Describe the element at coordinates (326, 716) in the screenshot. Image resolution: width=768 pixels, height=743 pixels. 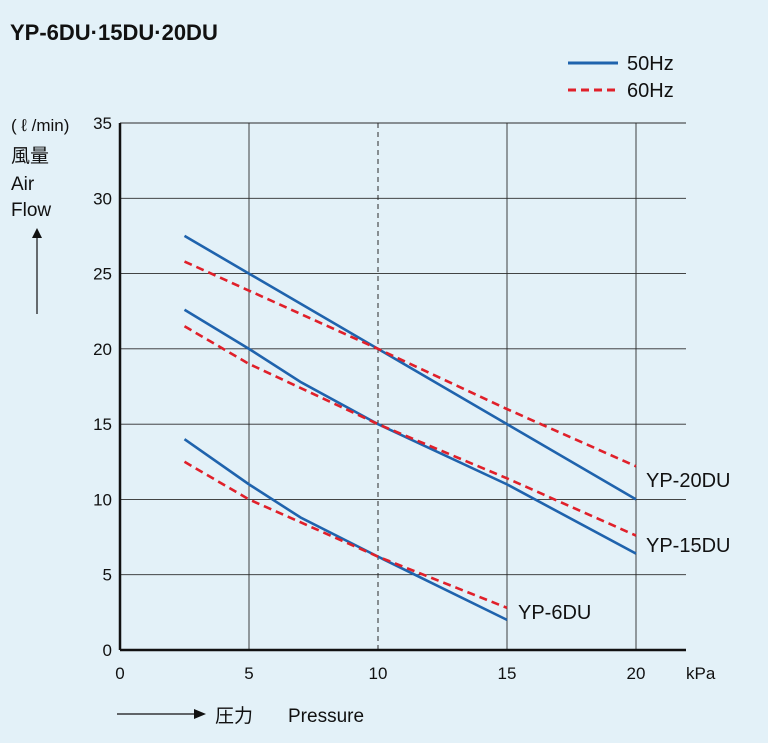
I see `x-label-en: Pressure` at that location.